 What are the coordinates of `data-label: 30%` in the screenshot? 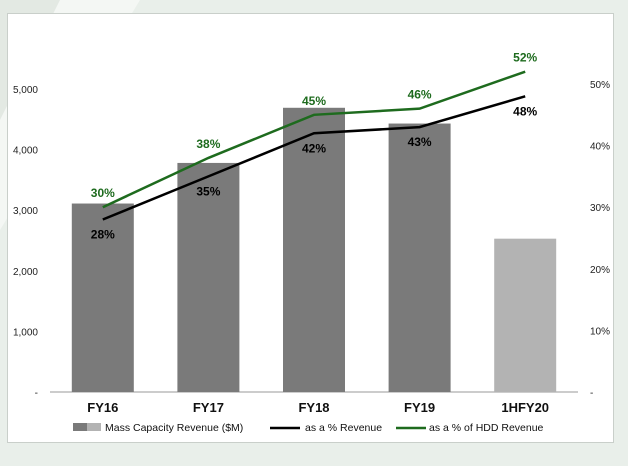 It's located at (103, 193).